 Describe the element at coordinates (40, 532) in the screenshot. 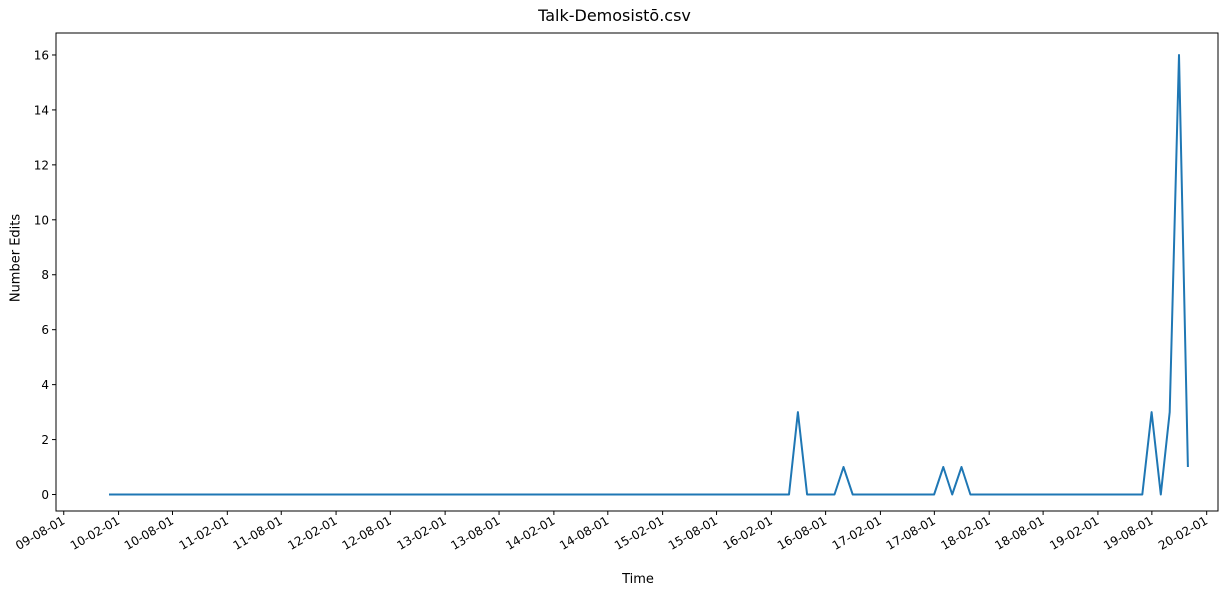

I see `x-tick-label: 09-08-01` at that location.